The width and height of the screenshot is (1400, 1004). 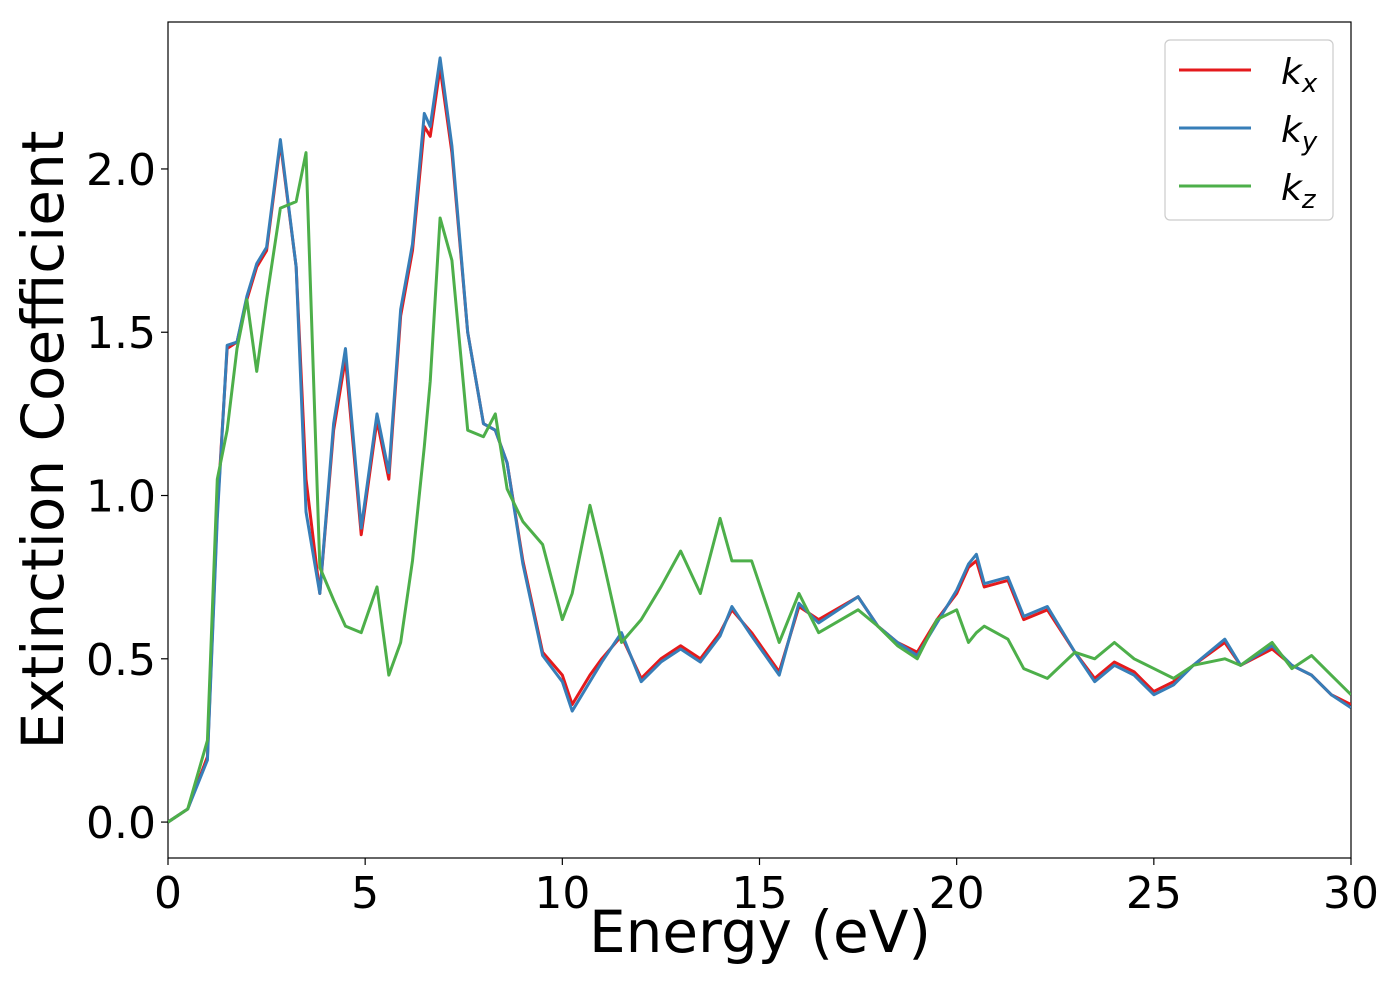 I want to click on y-tick-label: 0.0, so click(x=121, y=823).